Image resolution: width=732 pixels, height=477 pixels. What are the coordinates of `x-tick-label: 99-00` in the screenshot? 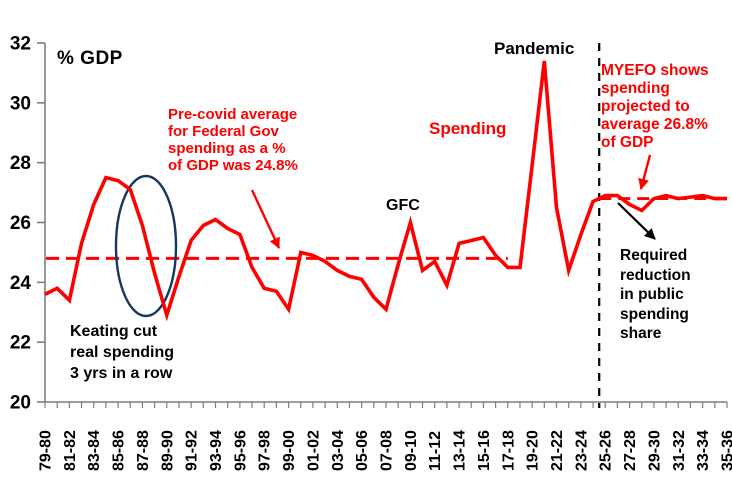 It's located at (289, 450).